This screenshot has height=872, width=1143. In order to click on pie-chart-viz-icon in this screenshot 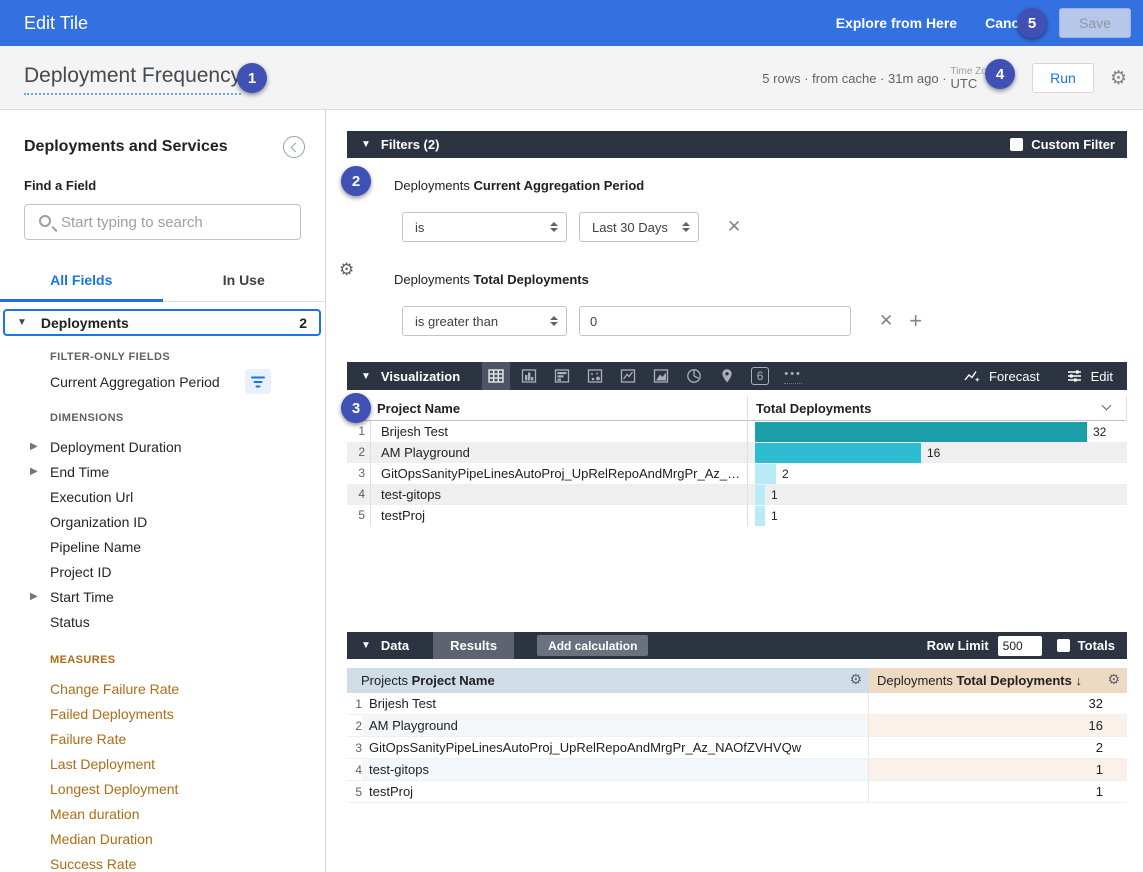, I will do `click(694, 376)`.